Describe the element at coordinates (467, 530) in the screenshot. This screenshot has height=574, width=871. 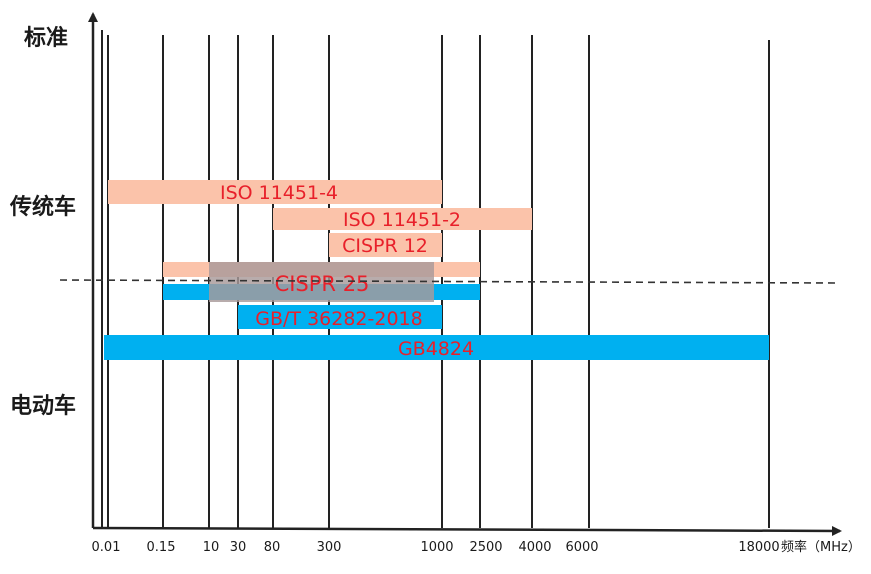
I see `x-axis` at that location.